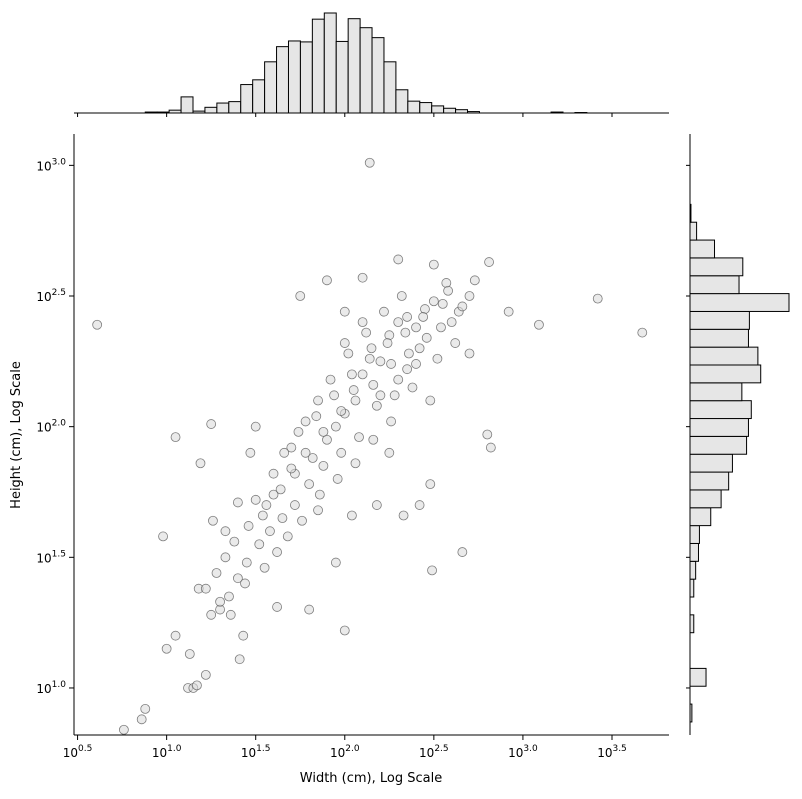 The image size is (802, 799). Describe the element at coordinates (737, 434) in the screenshot. I see `right-marginal-histogram` at that location.